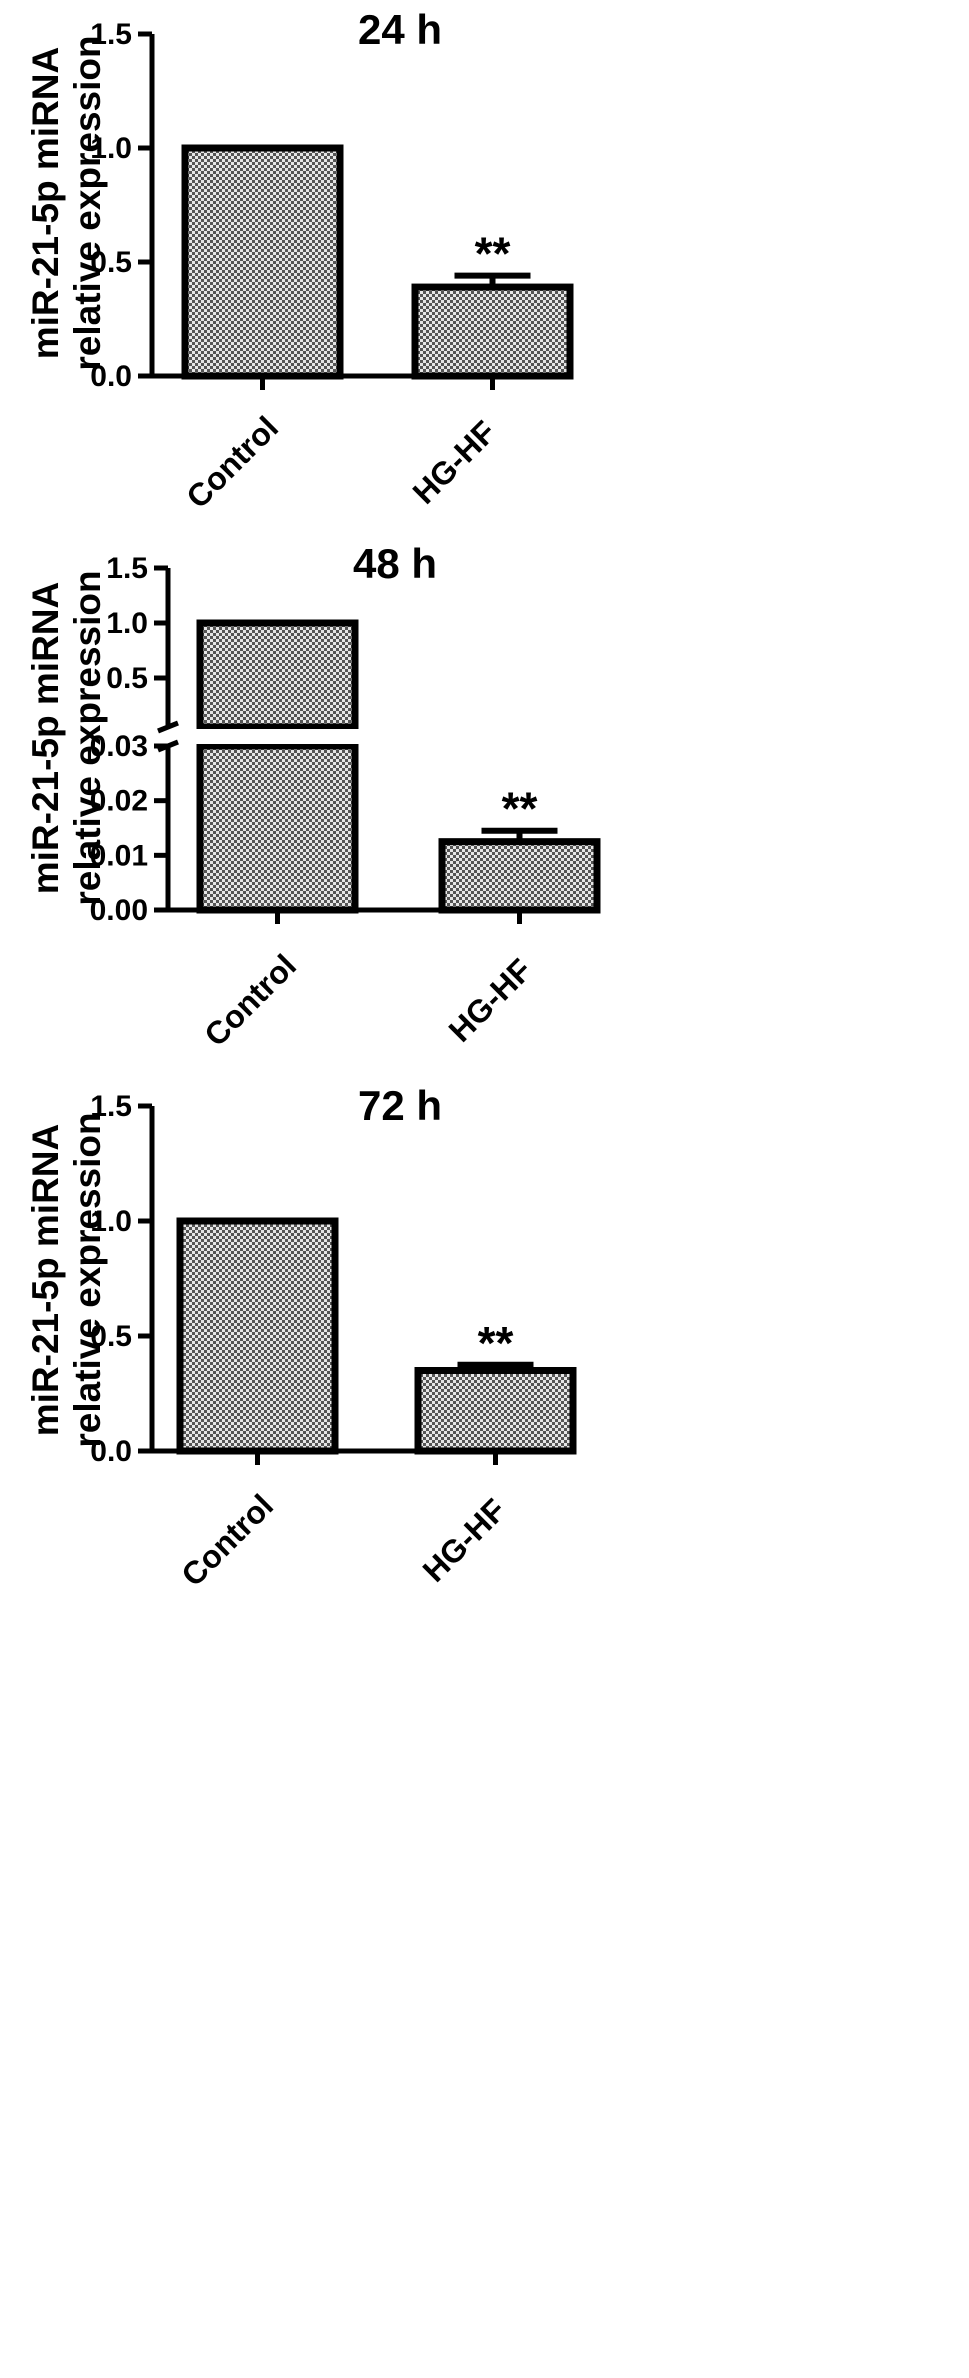 This screenshot has width=969, height=2378. I want to click on panel-72h-category-label-control: Control, so click(227, 1540).